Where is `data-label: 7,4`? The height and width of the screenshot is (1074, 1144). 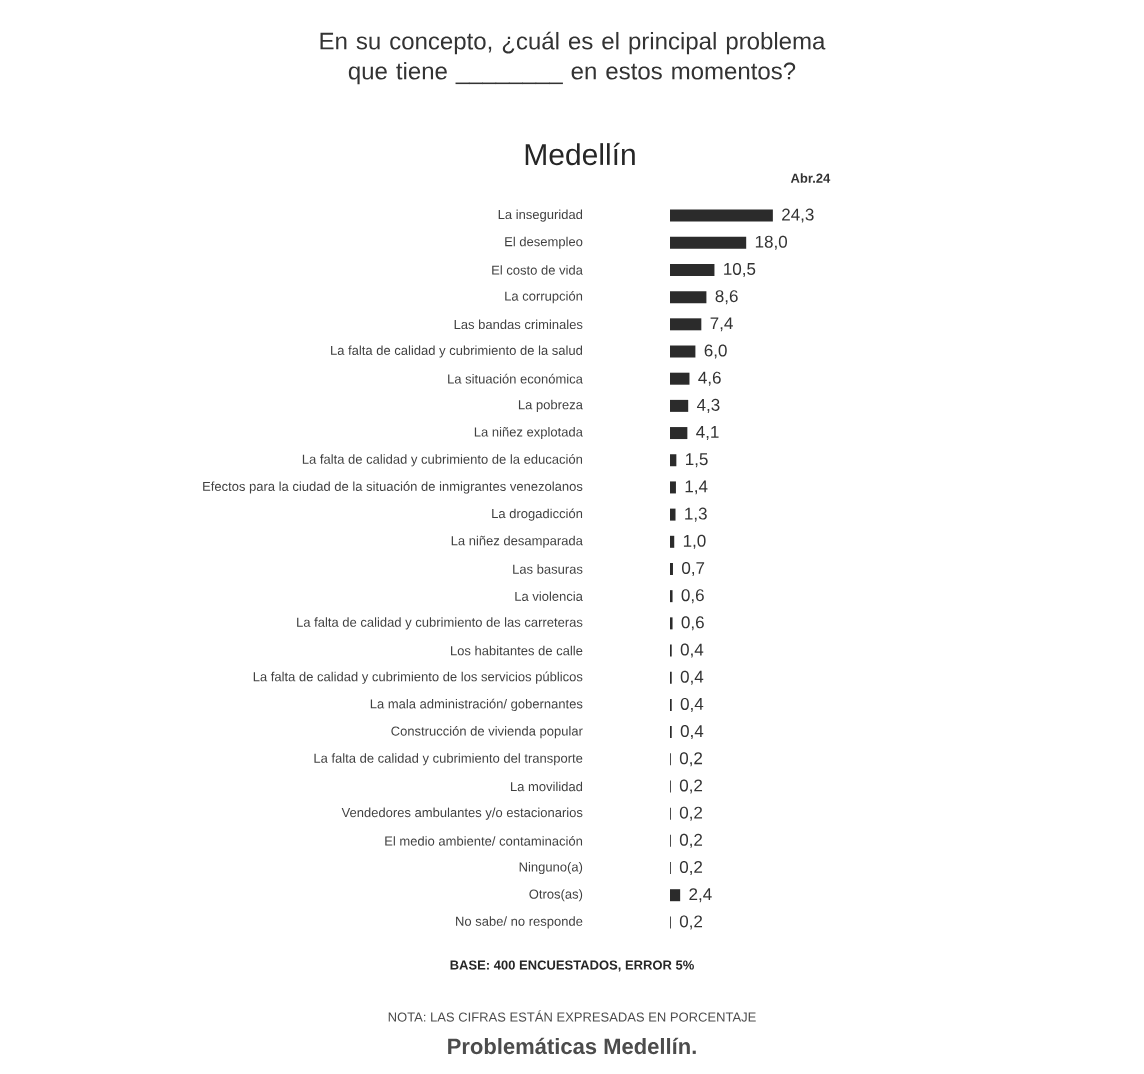 data-label: 7,4 is located at coordinates (721, 324).